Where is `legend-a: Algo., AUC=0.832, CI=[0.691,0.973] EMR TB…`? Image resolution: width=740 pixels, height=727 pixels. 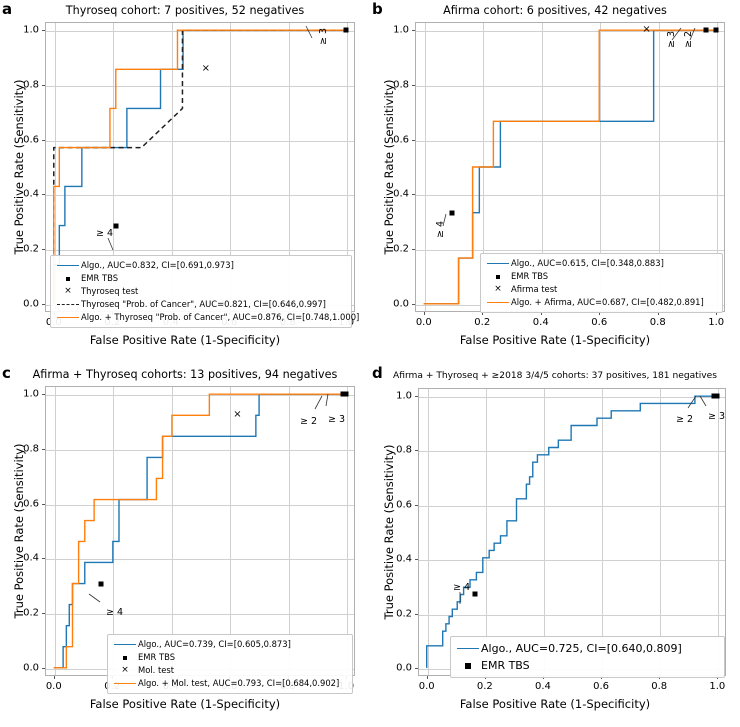 legend-a: Algo., AUC=0.832, CI=[0.691,0.973] EMR TB… is located at coordinates (204, 291).